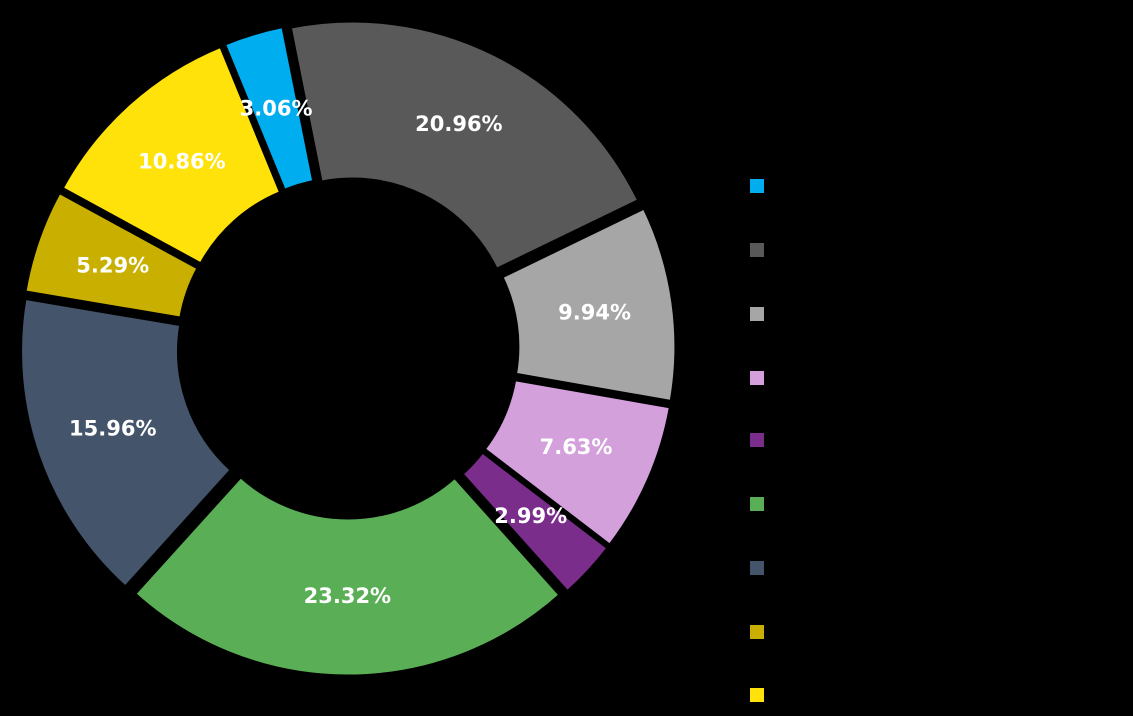 The width and height of the screenshot is (1133, 716). Describe the element at coordinates (112, 429) in the screenshot. I see `slice-value-label: 15.96%` at that location.